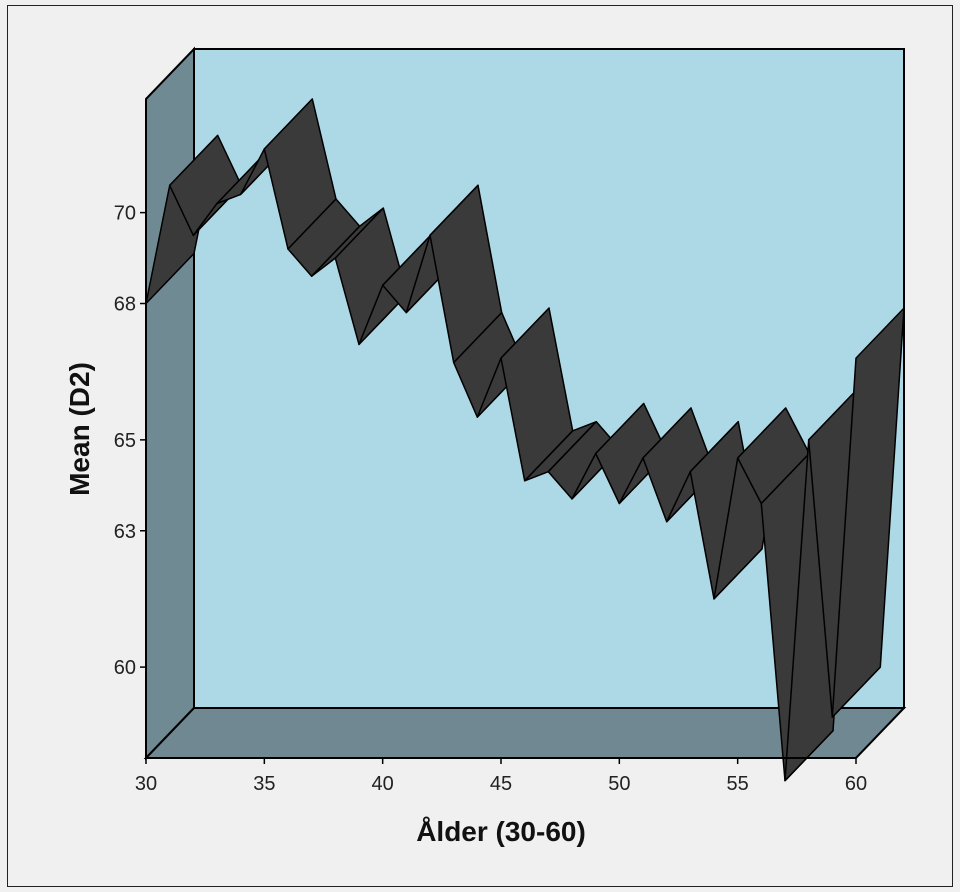  I want to click on x-tick-label: 45, so click(501, 784).